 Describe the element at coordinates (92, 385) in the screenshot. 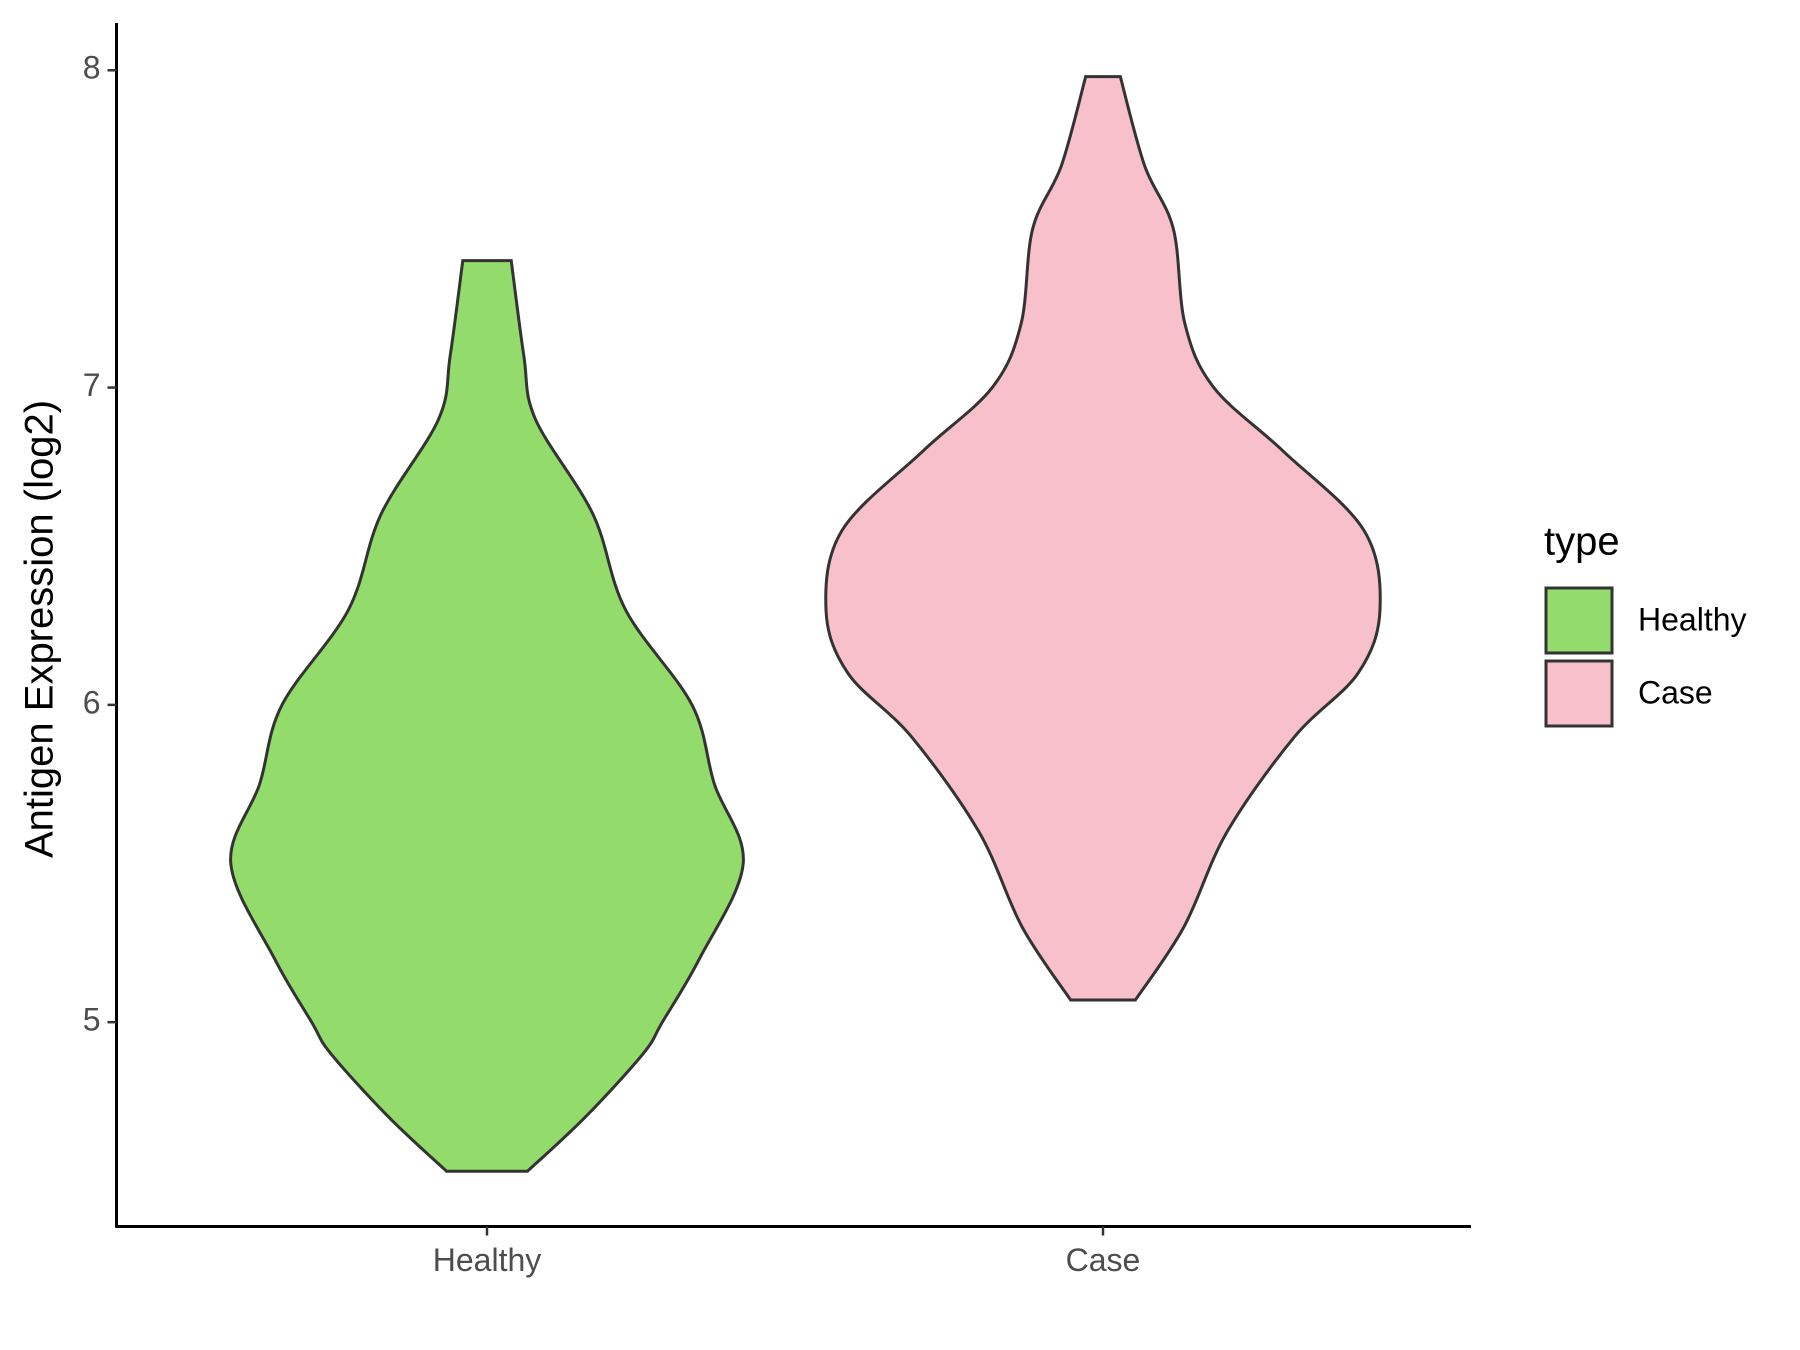

I see `y-tick-label: 7` at that location.